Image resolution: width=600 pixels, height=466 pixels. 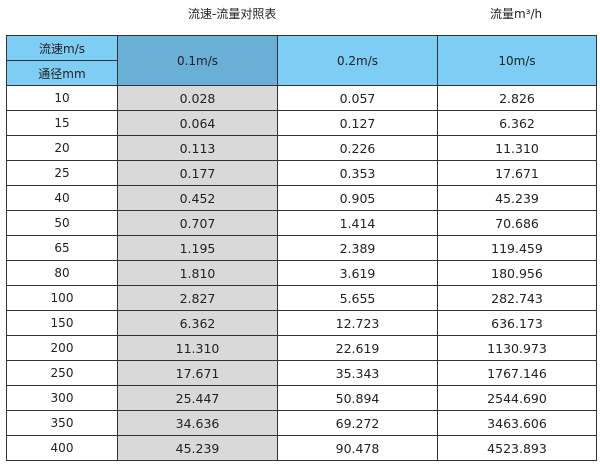 What do you see at coordinates (517, 60) in the screenshot?
I see `column-header: 10m/s` at bounding box center [517, 60].